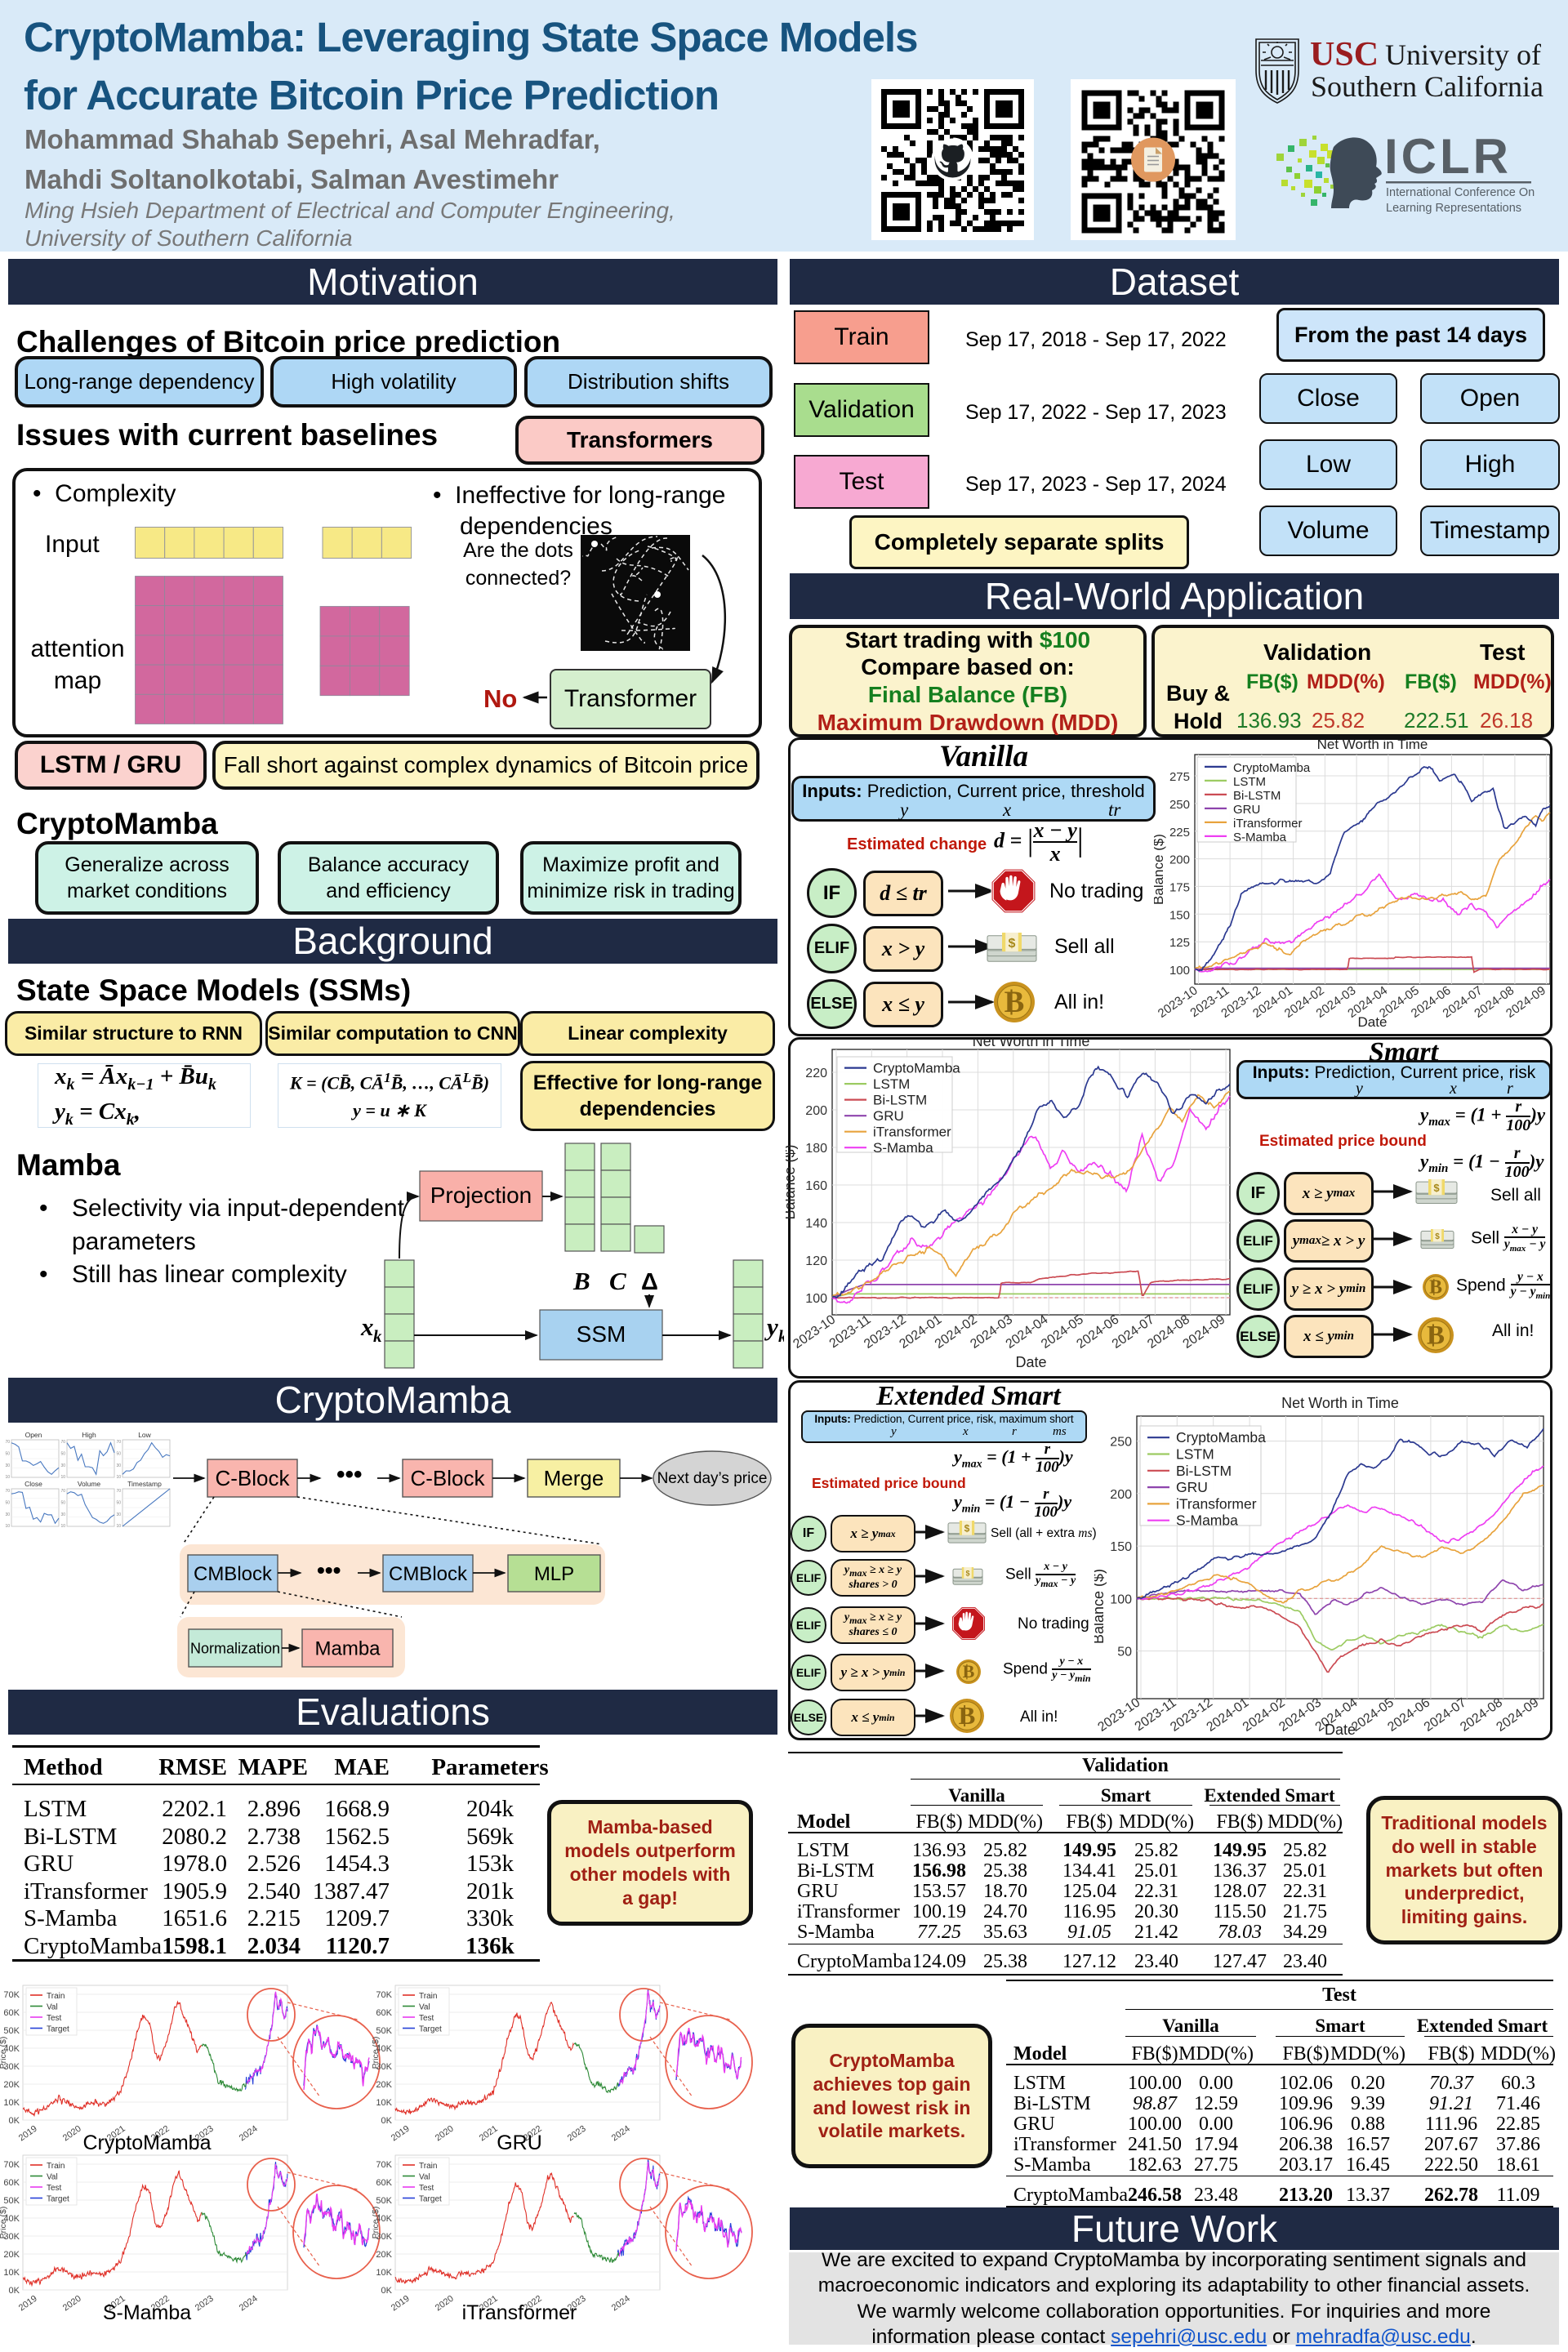 The image size is (1568, 2352). What do you see at coordinates (816, 1111) in the screenshot?
I see `svg-text: 200` at bounding box center [816, 1111].